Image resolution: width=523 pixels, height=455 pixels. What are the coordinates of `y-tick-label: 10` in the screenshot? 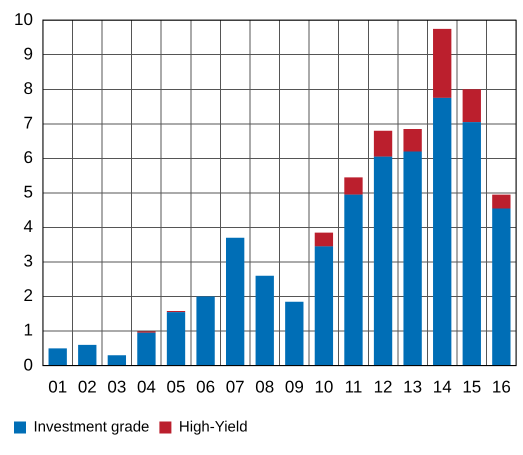 It's located at (23, 19).